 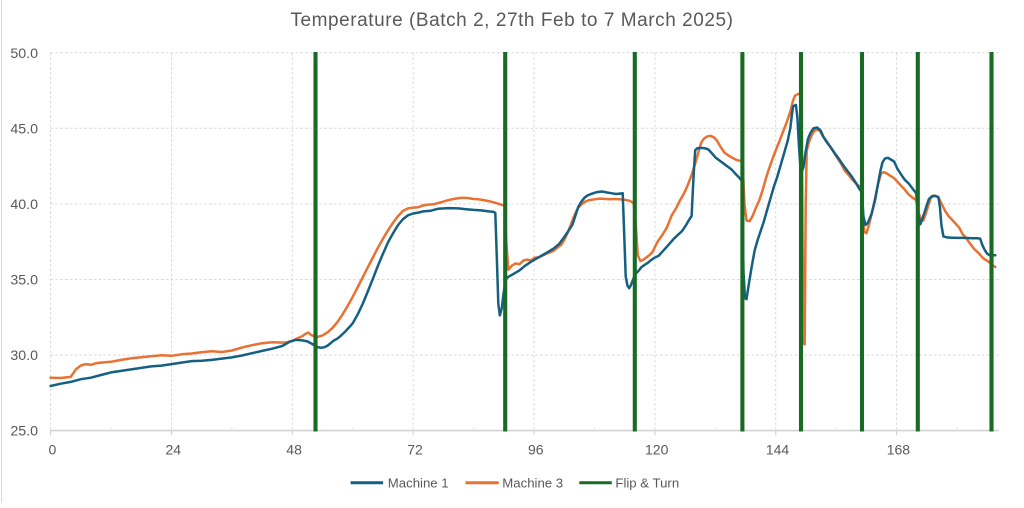 What do you see at coordinates (657, 450) in the screenshot?
I see `svg-text: 120` at bounding box center [657, 450].